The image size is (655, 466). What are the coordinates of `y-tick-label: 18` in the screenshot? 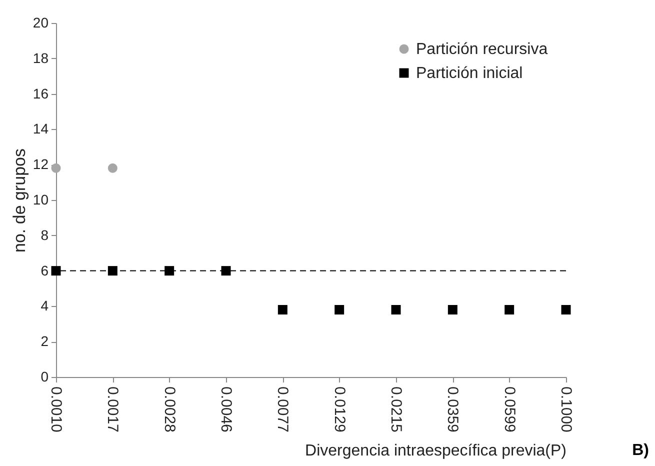 It's located at (40, 58).